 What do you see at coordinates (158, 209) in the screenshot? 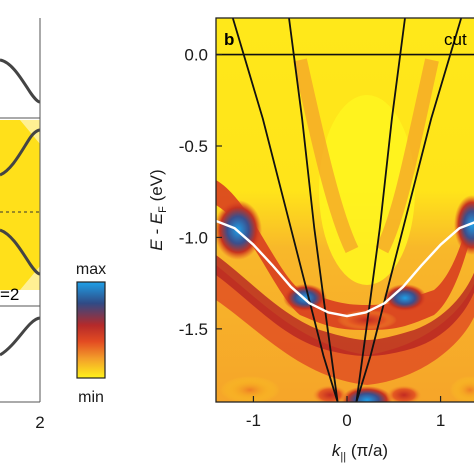
I see `y-axis-title: E - EF (eV)` at bounding box center [158, 209].